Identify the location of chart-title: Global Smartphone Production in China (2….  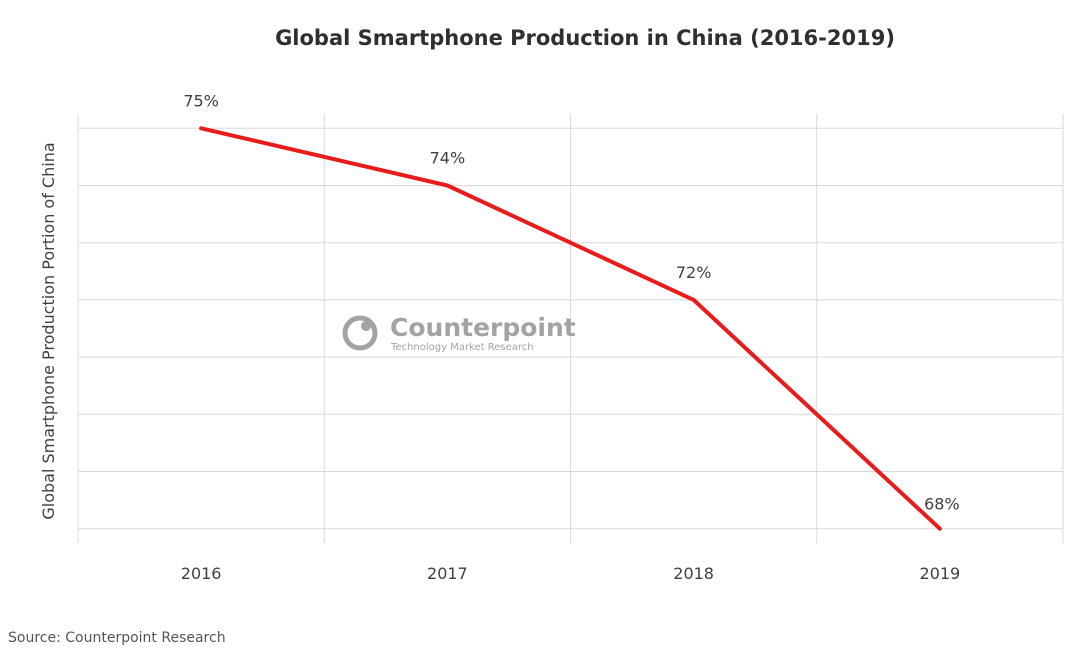
(585, 38).